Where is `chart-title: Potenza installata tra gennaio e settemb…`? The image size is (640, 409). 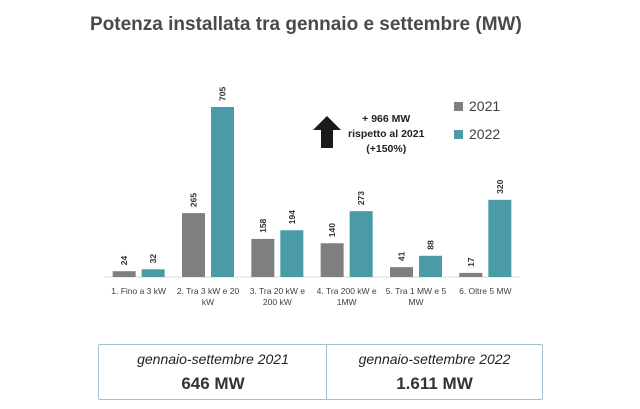 chart-title: Potenza installata tra gennaio e settemb… is located at coordinates (306, 24).